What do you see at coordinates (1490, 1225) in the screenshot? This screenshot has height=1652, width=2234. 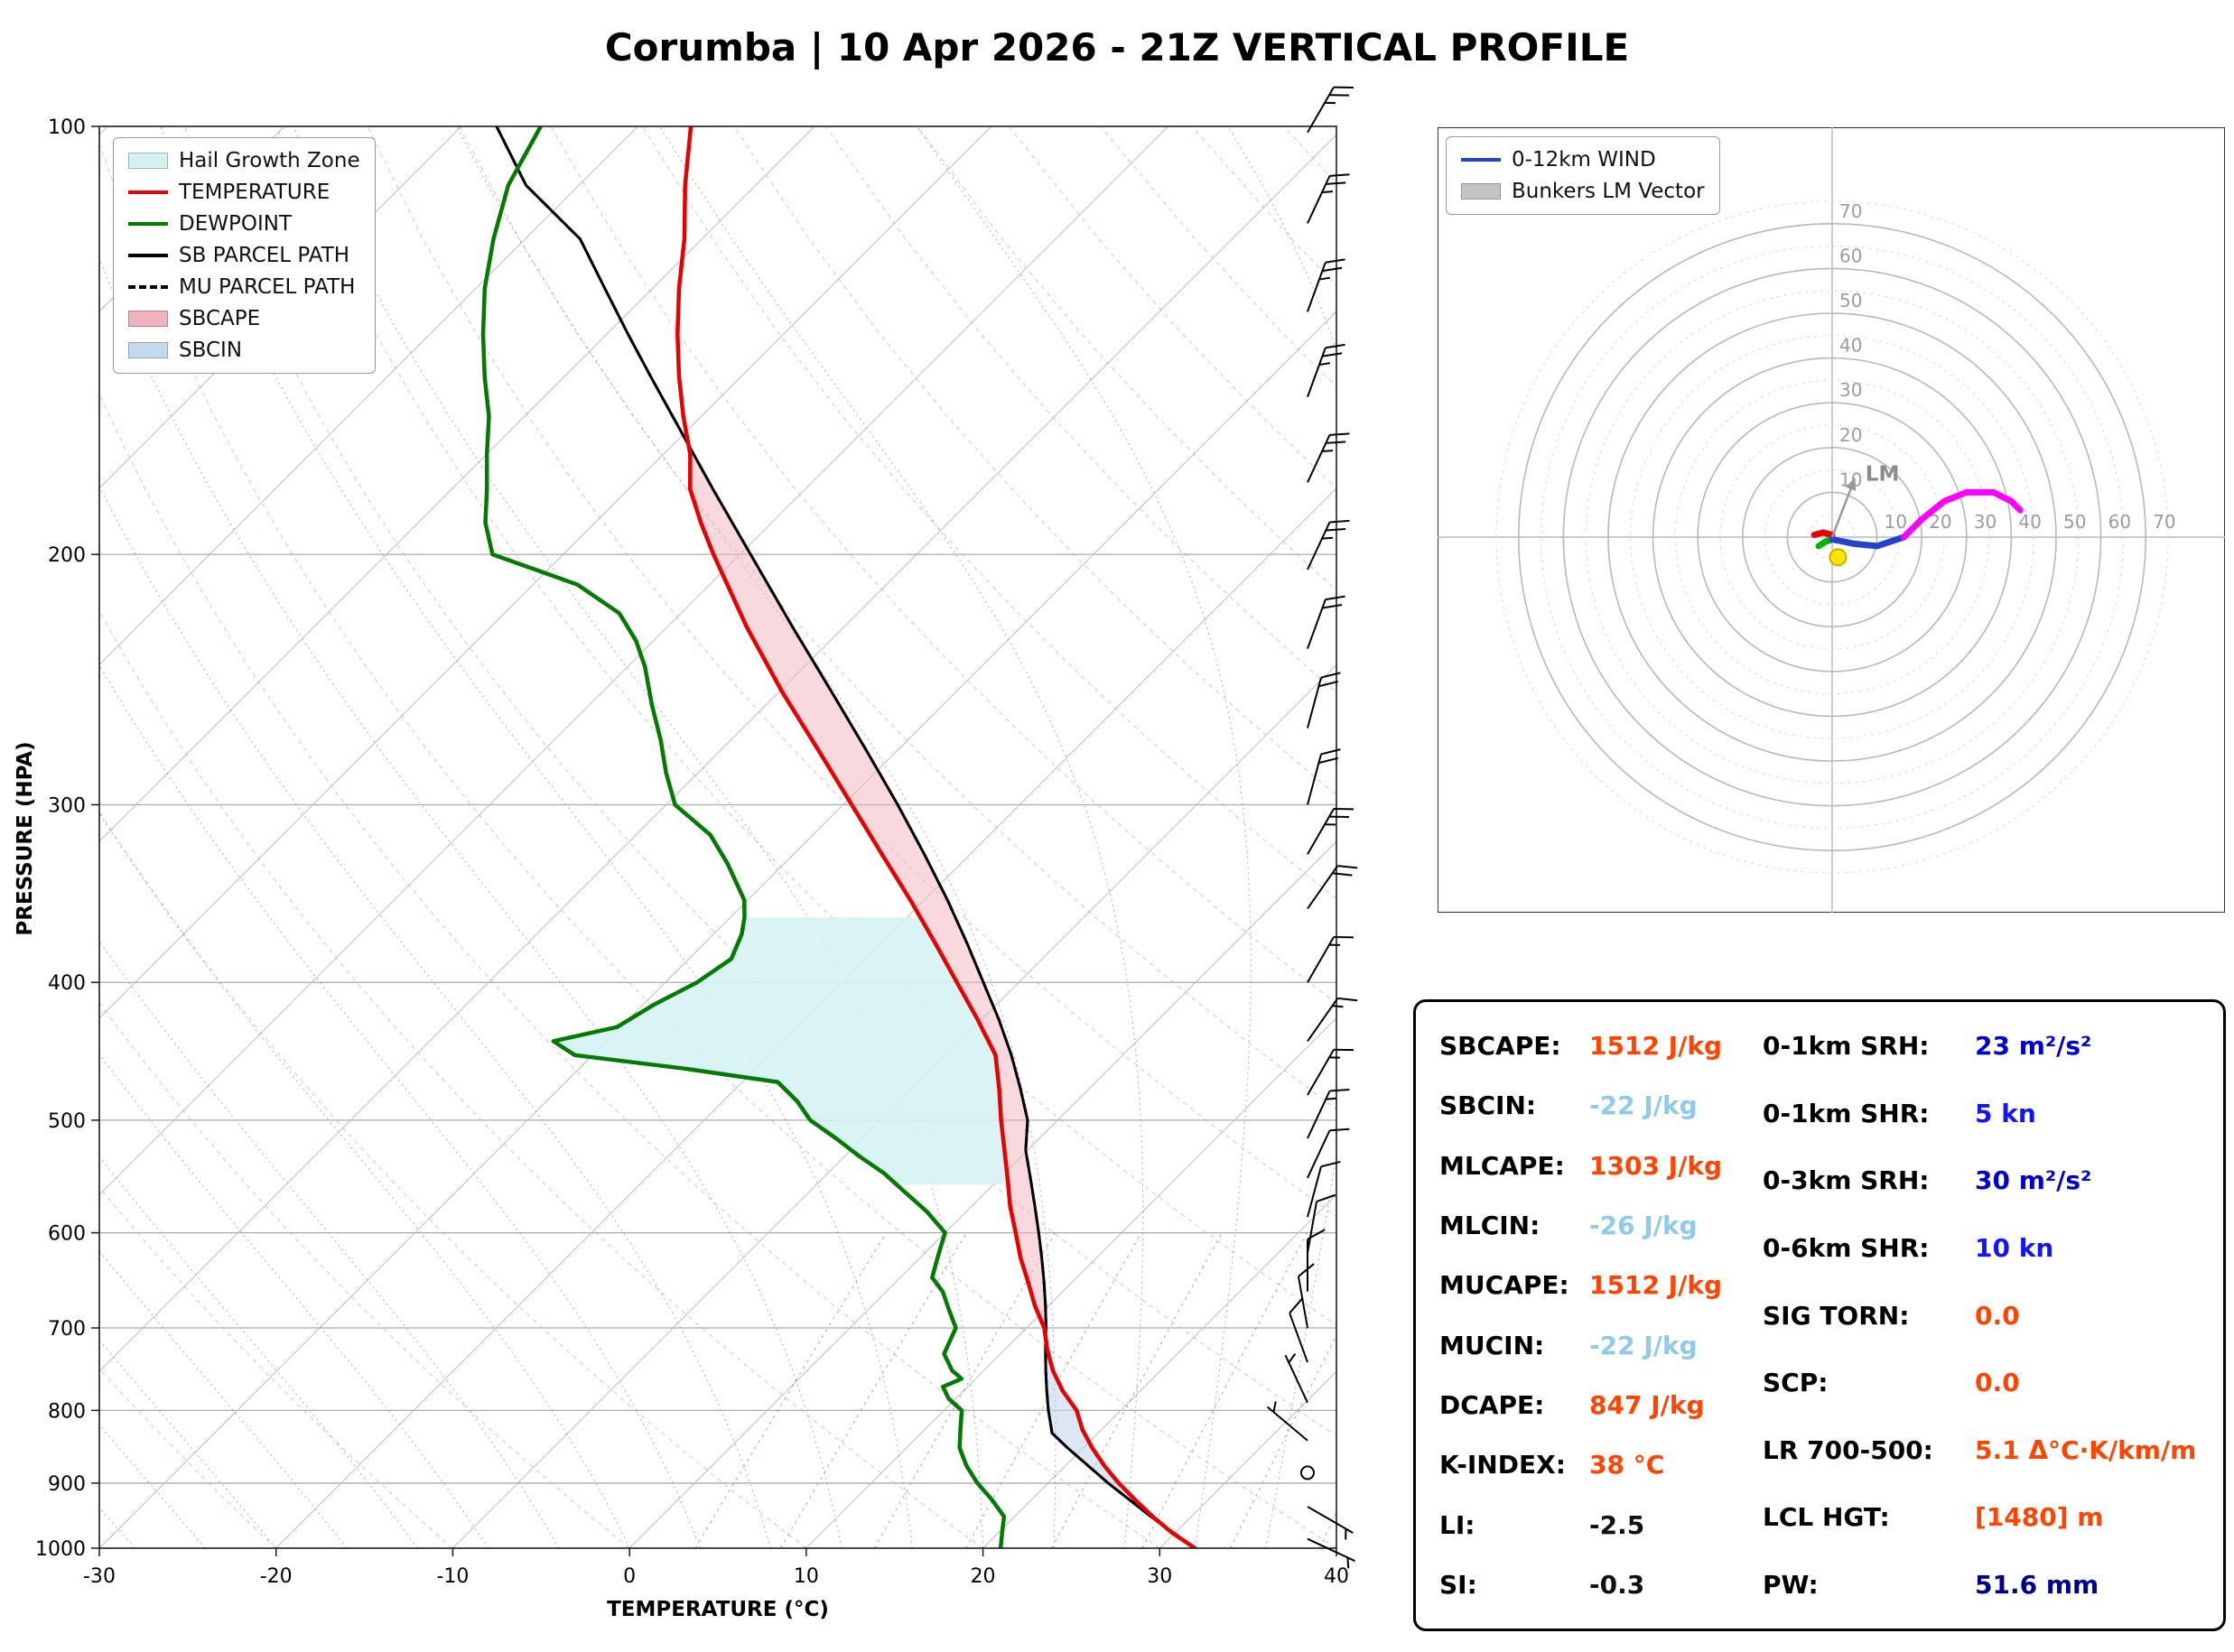 I see `stat-label: MLCIN:` at bounding box center [1490, 1225].